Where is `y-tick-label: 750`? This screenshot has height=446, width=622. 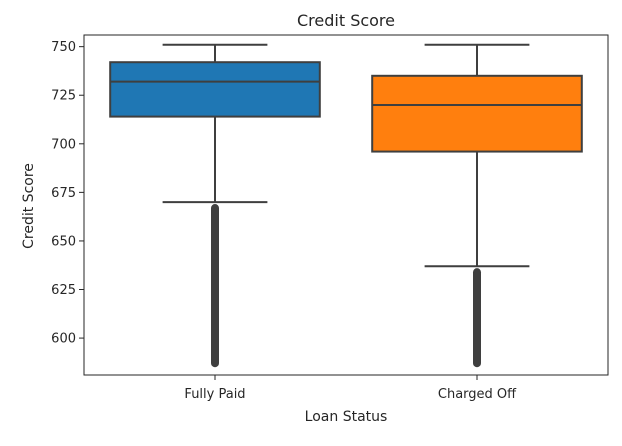
y-tick-label: 750 is located at coordinates (63, 47).